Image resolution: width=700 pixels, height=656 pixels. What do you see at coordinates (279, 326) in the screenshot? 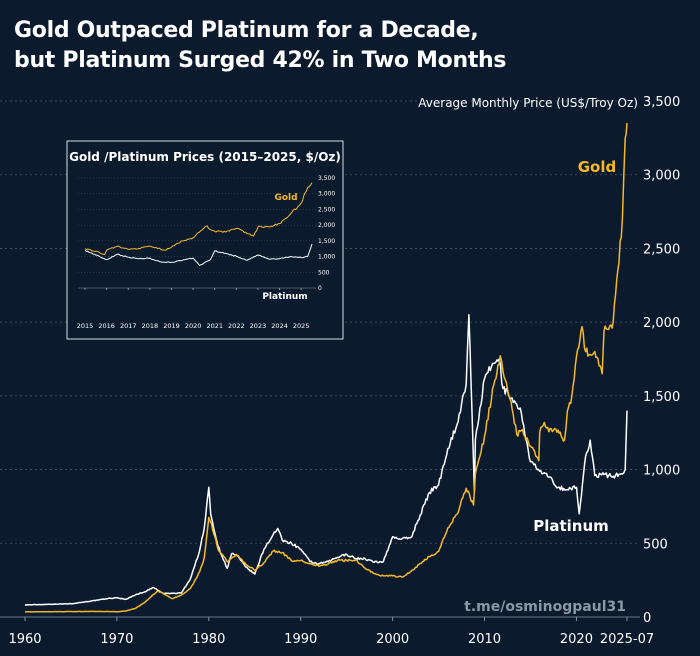
I see `x-tick-label: 2024` at bounding box center [279, 326].